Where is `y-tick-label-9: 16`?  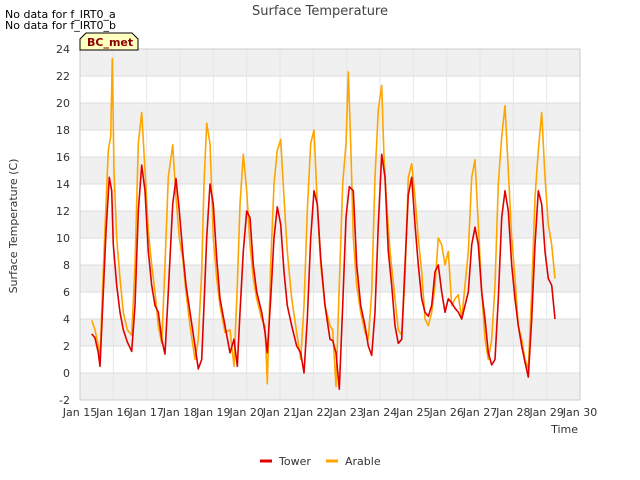
y-tick-label-9: 16 is located at coordinates (63, 157).